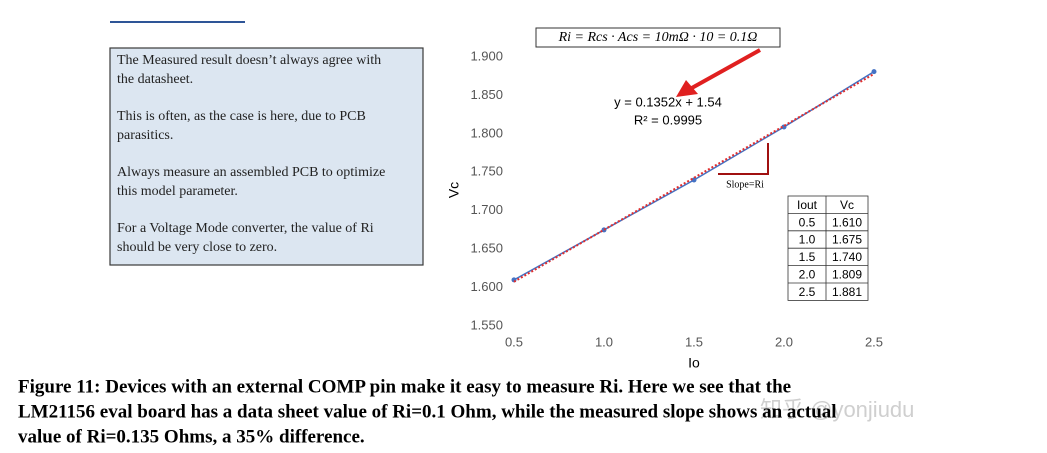 Image resolution: width=1047 pixels, height=453 pixels. Describe the element at coordinates (668, 119) in the screenshot. I see `r-squared: R² = 0.9995` at that location.